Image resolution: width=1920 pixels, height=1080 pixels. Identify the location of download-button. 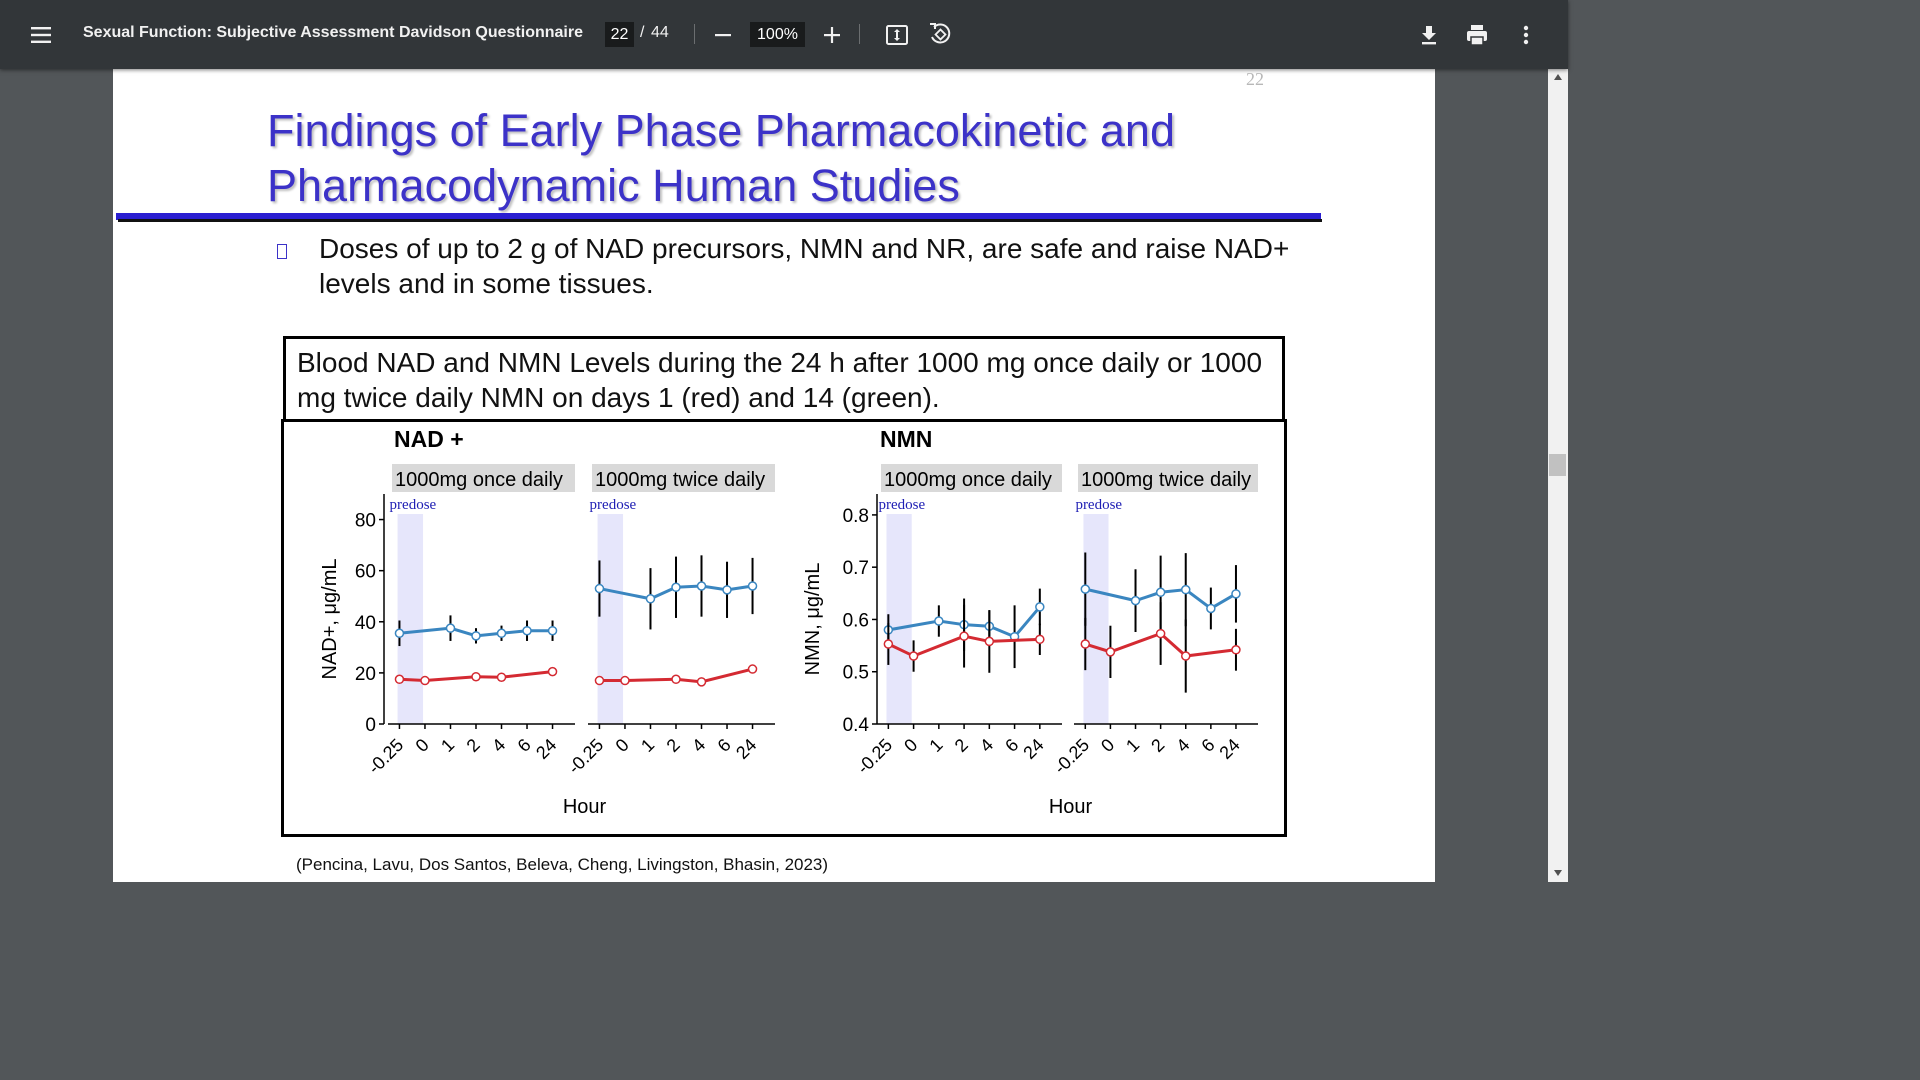
(1429, 35).